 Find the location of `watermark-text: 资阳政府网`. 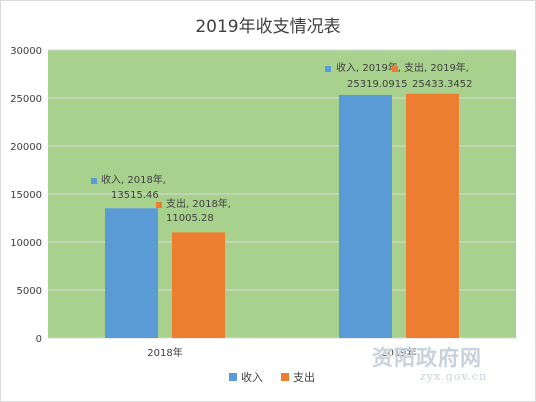

watermark-text: 资阳政府网 is located at coordinates (427, 357).